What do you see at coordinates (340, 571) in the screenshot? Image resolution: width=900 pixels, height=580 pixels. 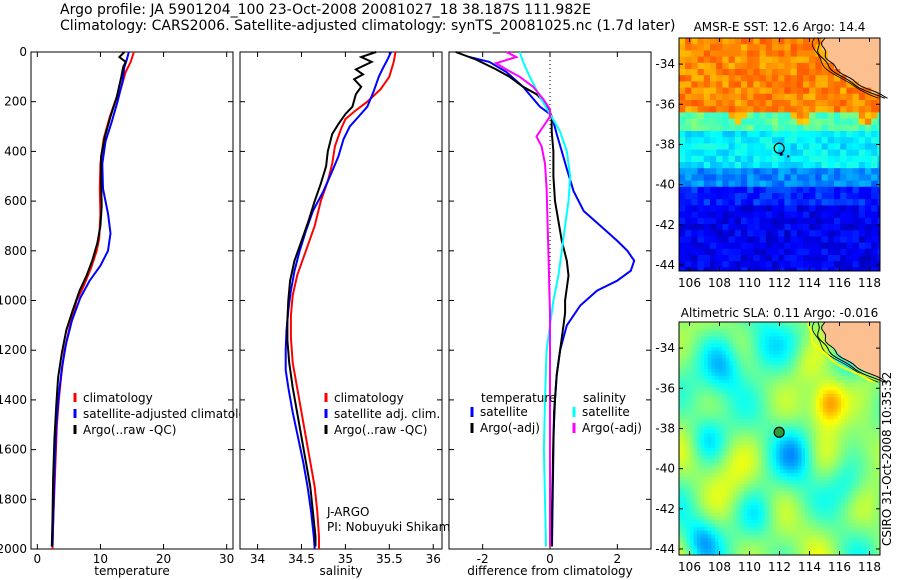 I see `x-axis-label: salinity` at bounding box center [340, 571].